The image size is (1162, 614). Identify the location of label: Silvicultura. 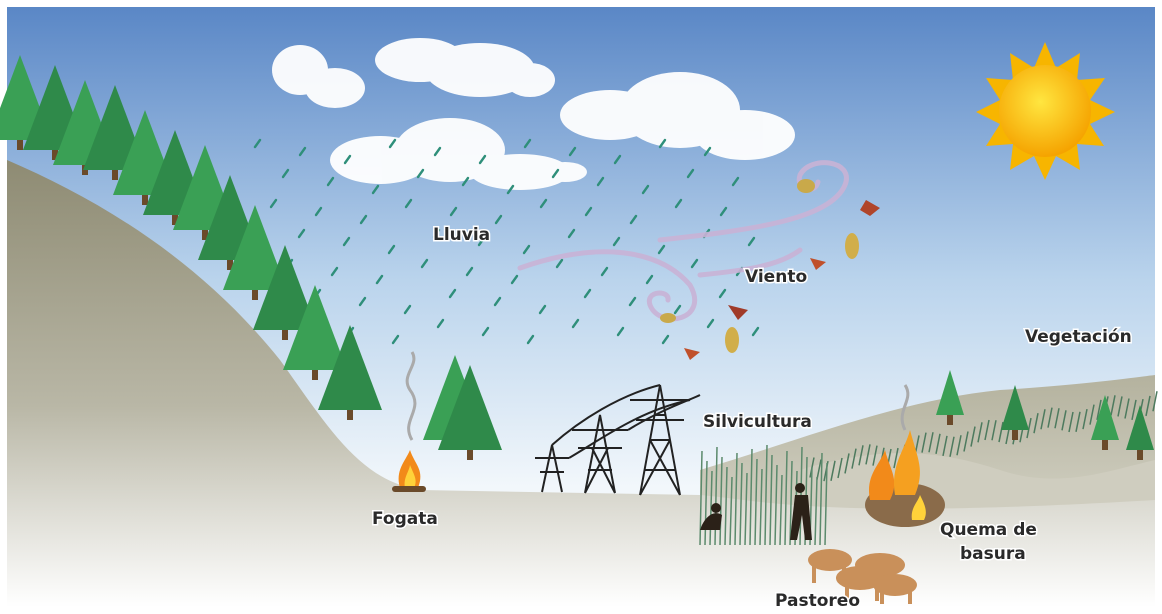
(757, 422).